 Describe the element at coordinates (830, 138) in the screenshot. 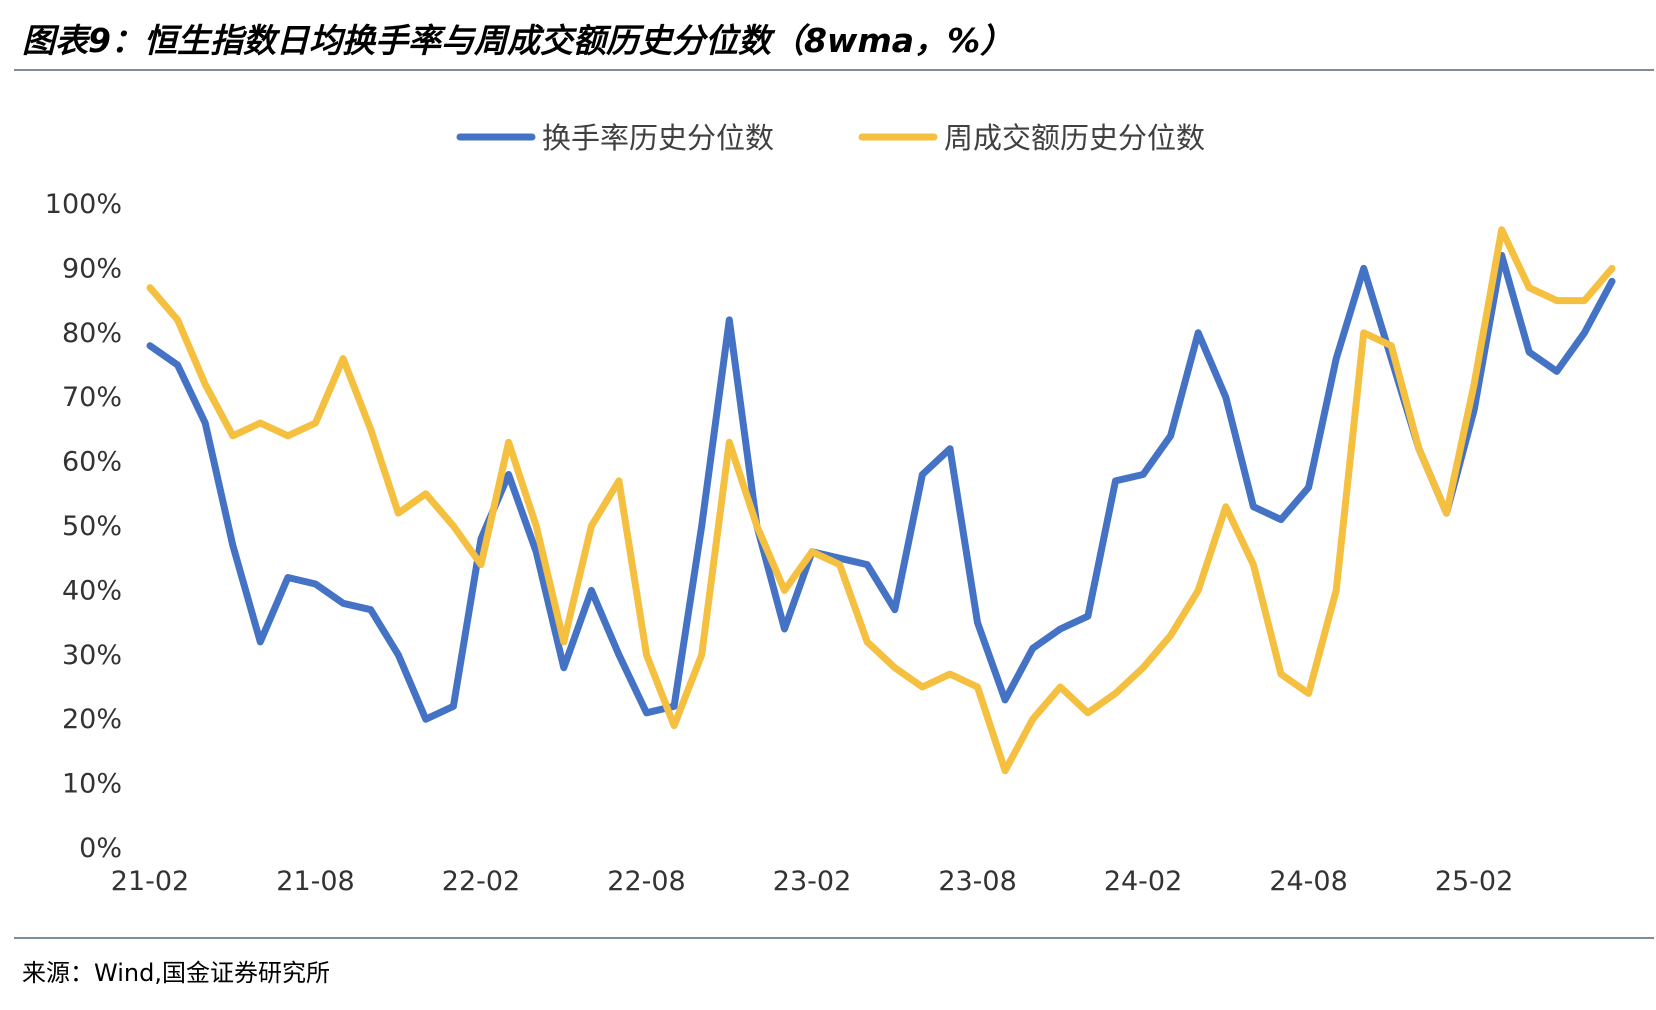

I see `legend: 换手率历史分位数 周成交额历史分位数` at that location.